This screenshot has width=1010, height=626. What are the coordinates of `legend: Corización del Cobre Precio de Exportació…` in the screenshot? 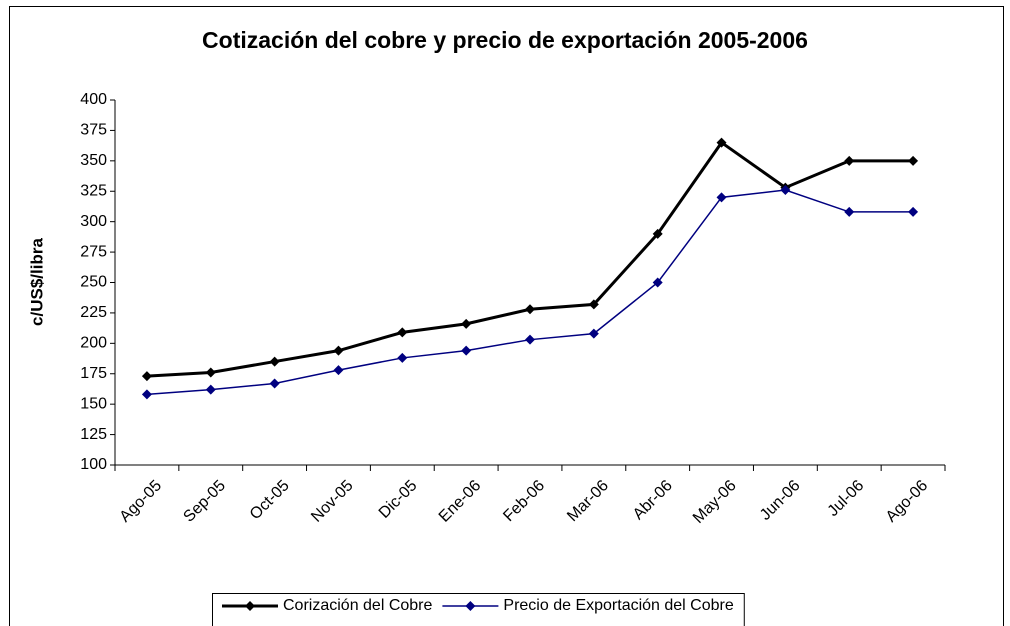 It's located at (478, 609).